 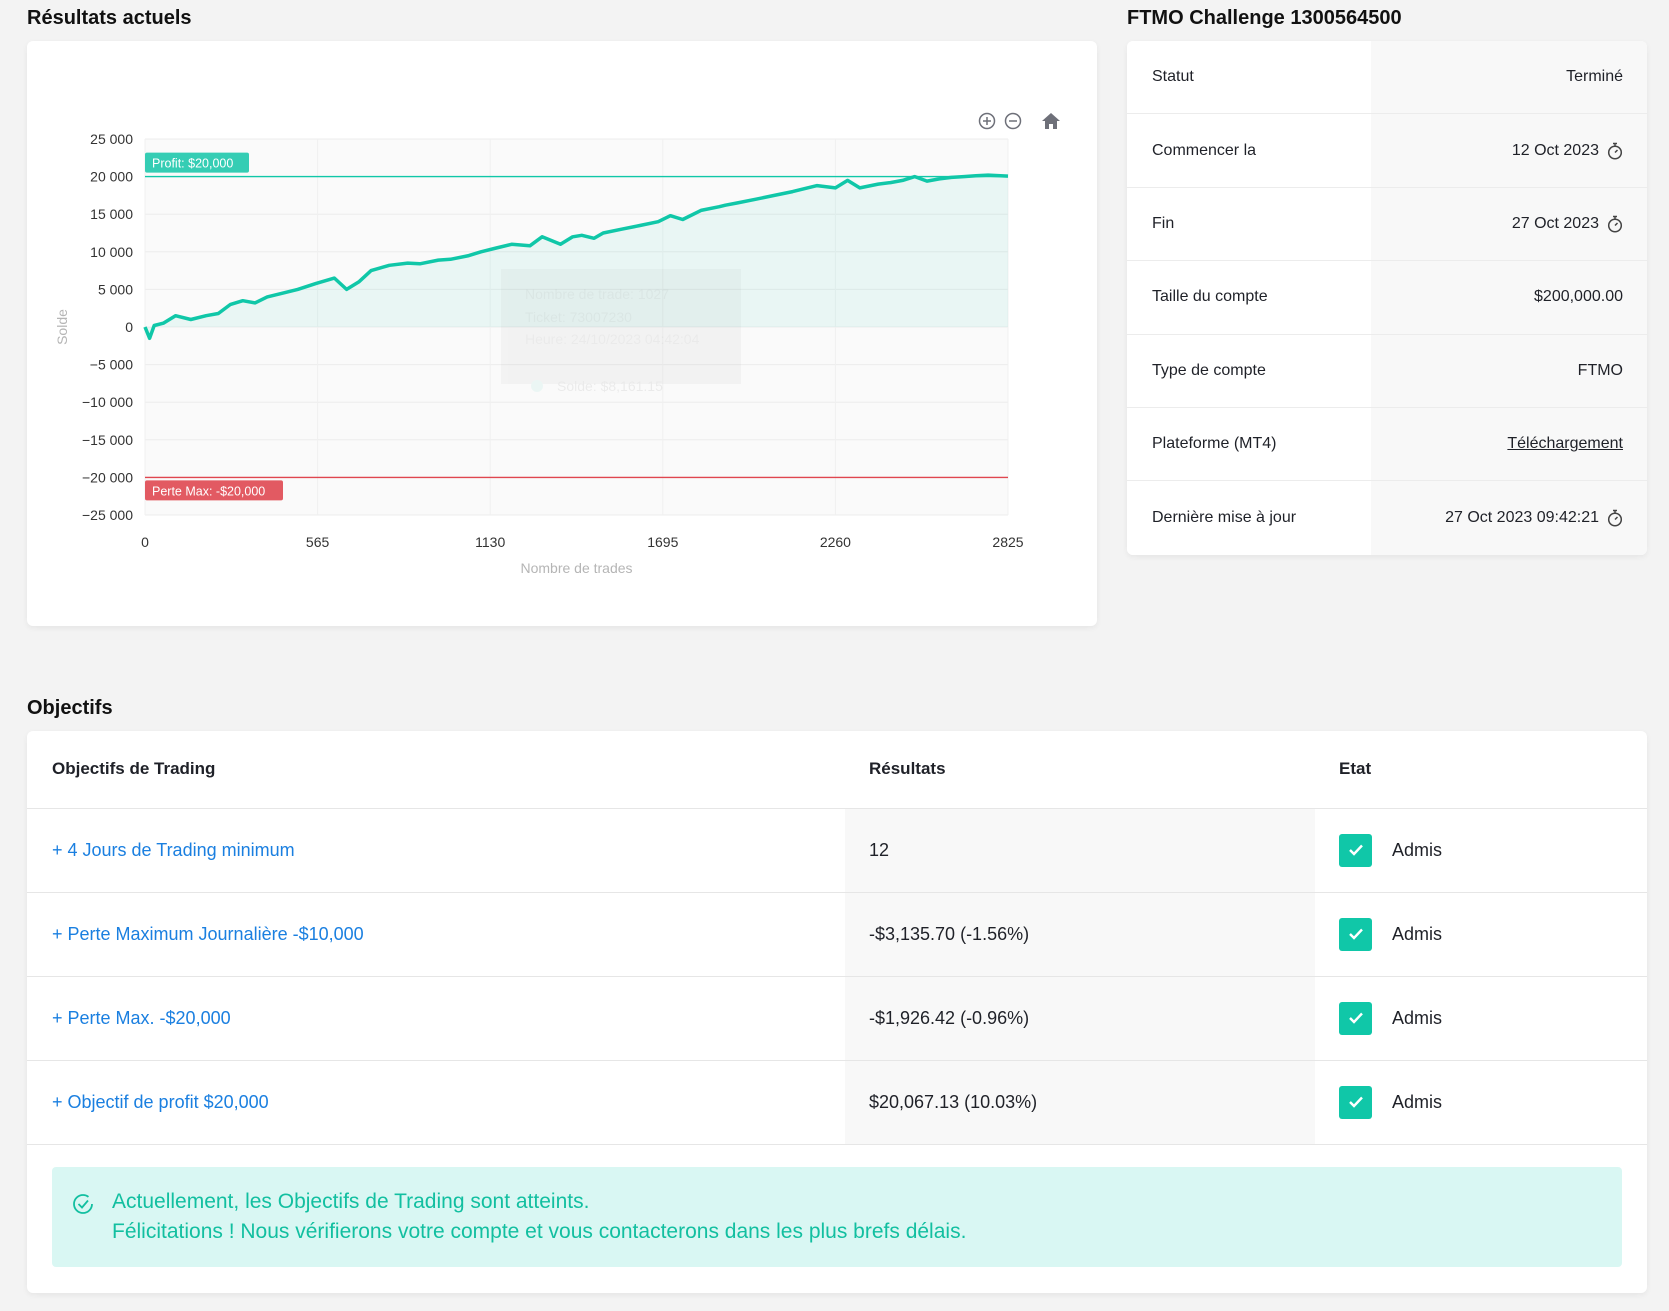 I want to click on balance-area, so click(x=576, y=257).